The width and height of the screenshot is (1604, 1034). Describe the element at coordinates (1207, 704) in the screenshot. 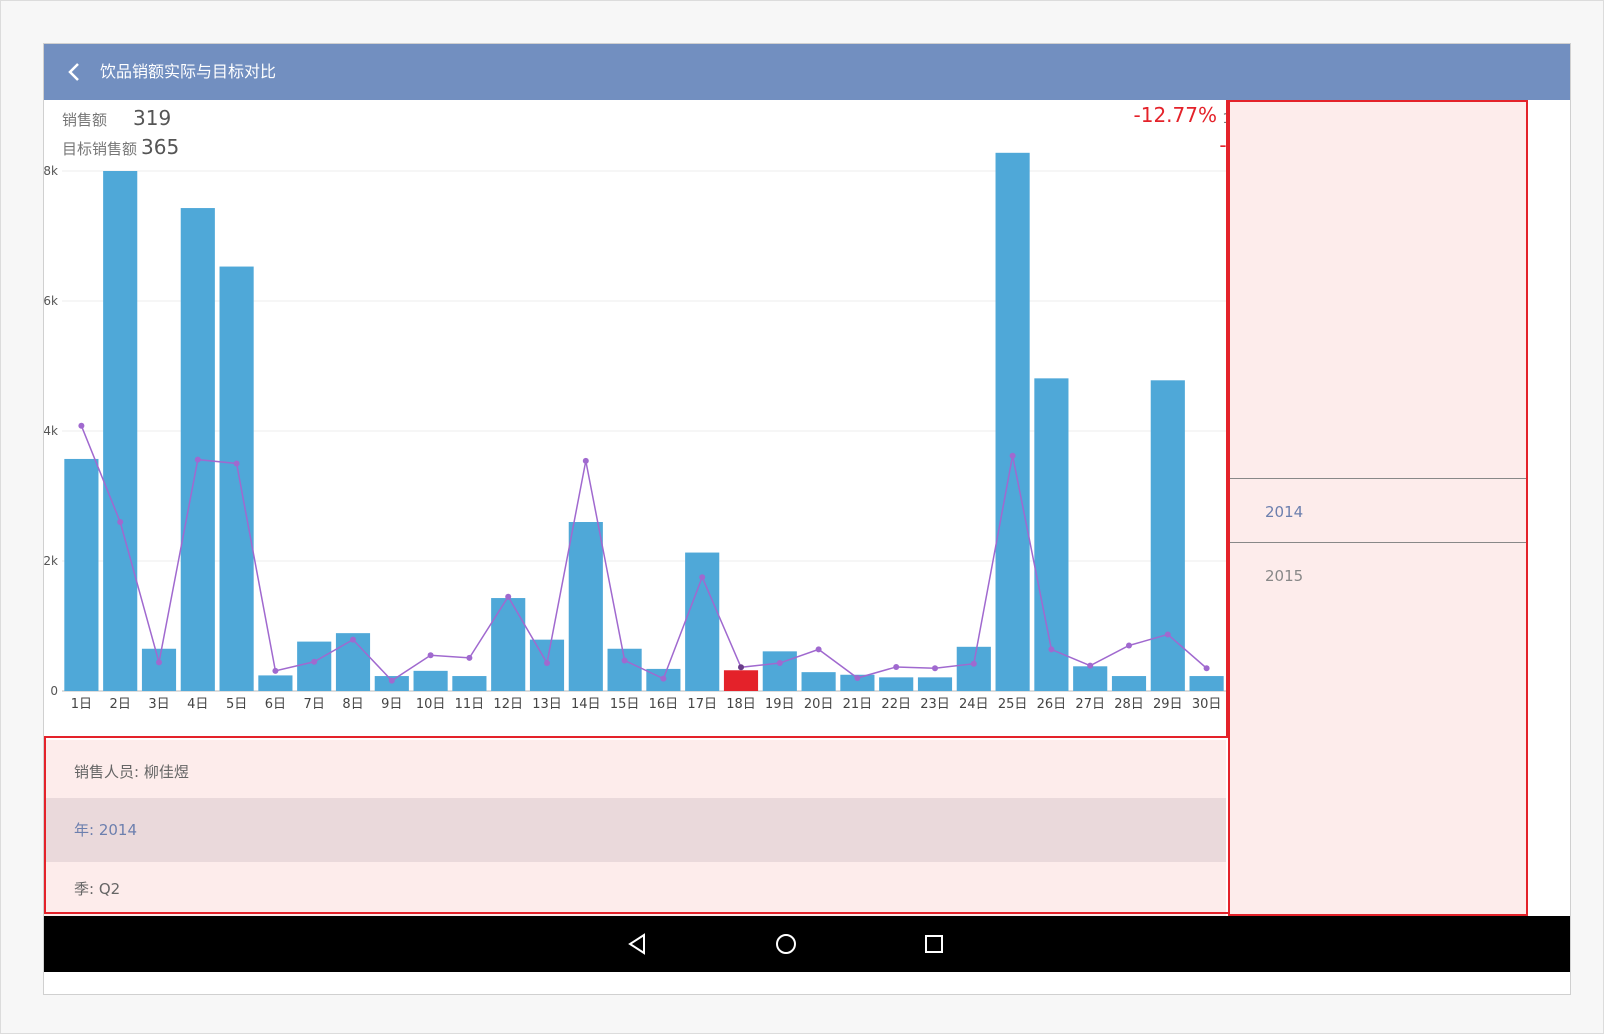

I see `x-tick-label: 30日` at that location.